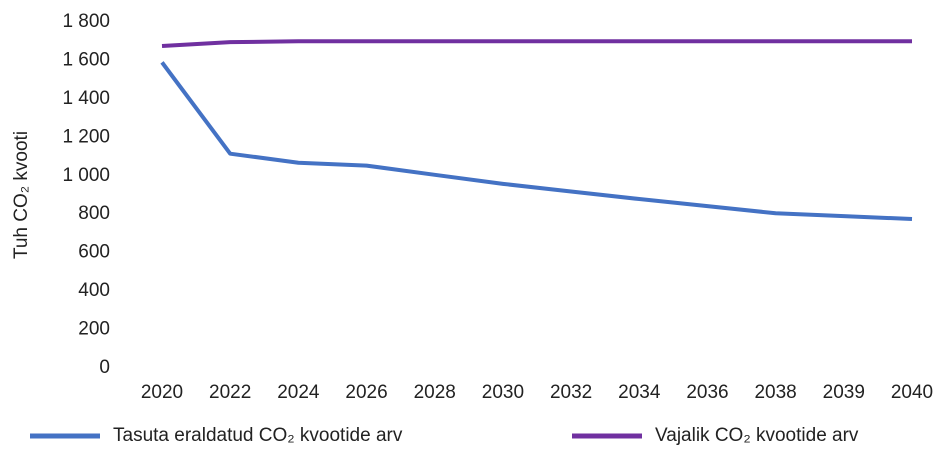 Image resolution: width=941 pixels, height=459 pixels. I want to click on y-tick-label: 400, so click(94, 290).